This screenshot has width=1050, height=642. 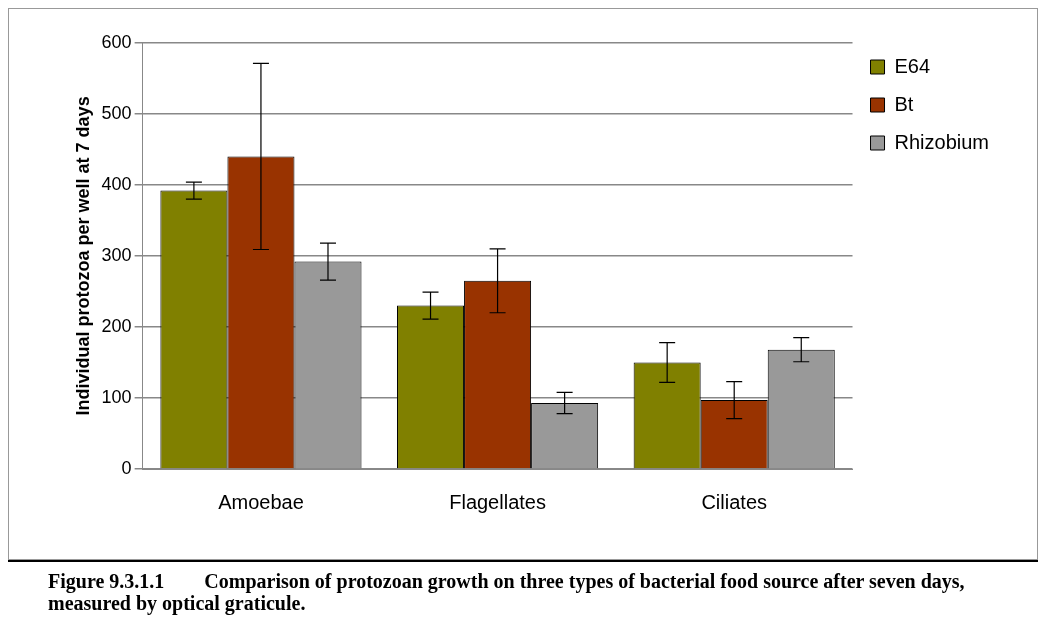 I want to click on y-tick-label: 300, so click(x=116, y=254).